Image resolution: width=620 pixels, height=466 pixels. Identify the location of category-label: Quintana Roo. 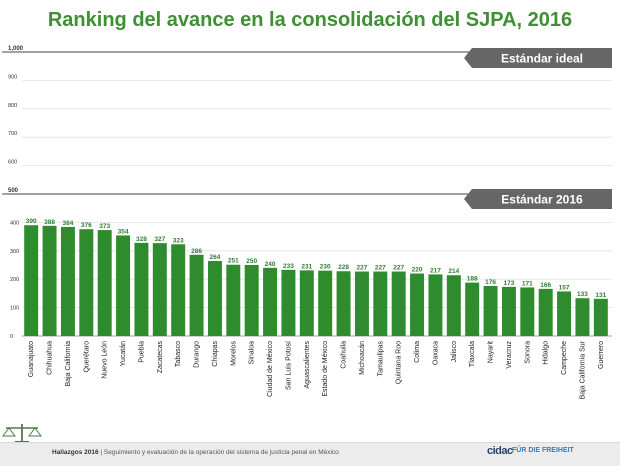
(399, 362).